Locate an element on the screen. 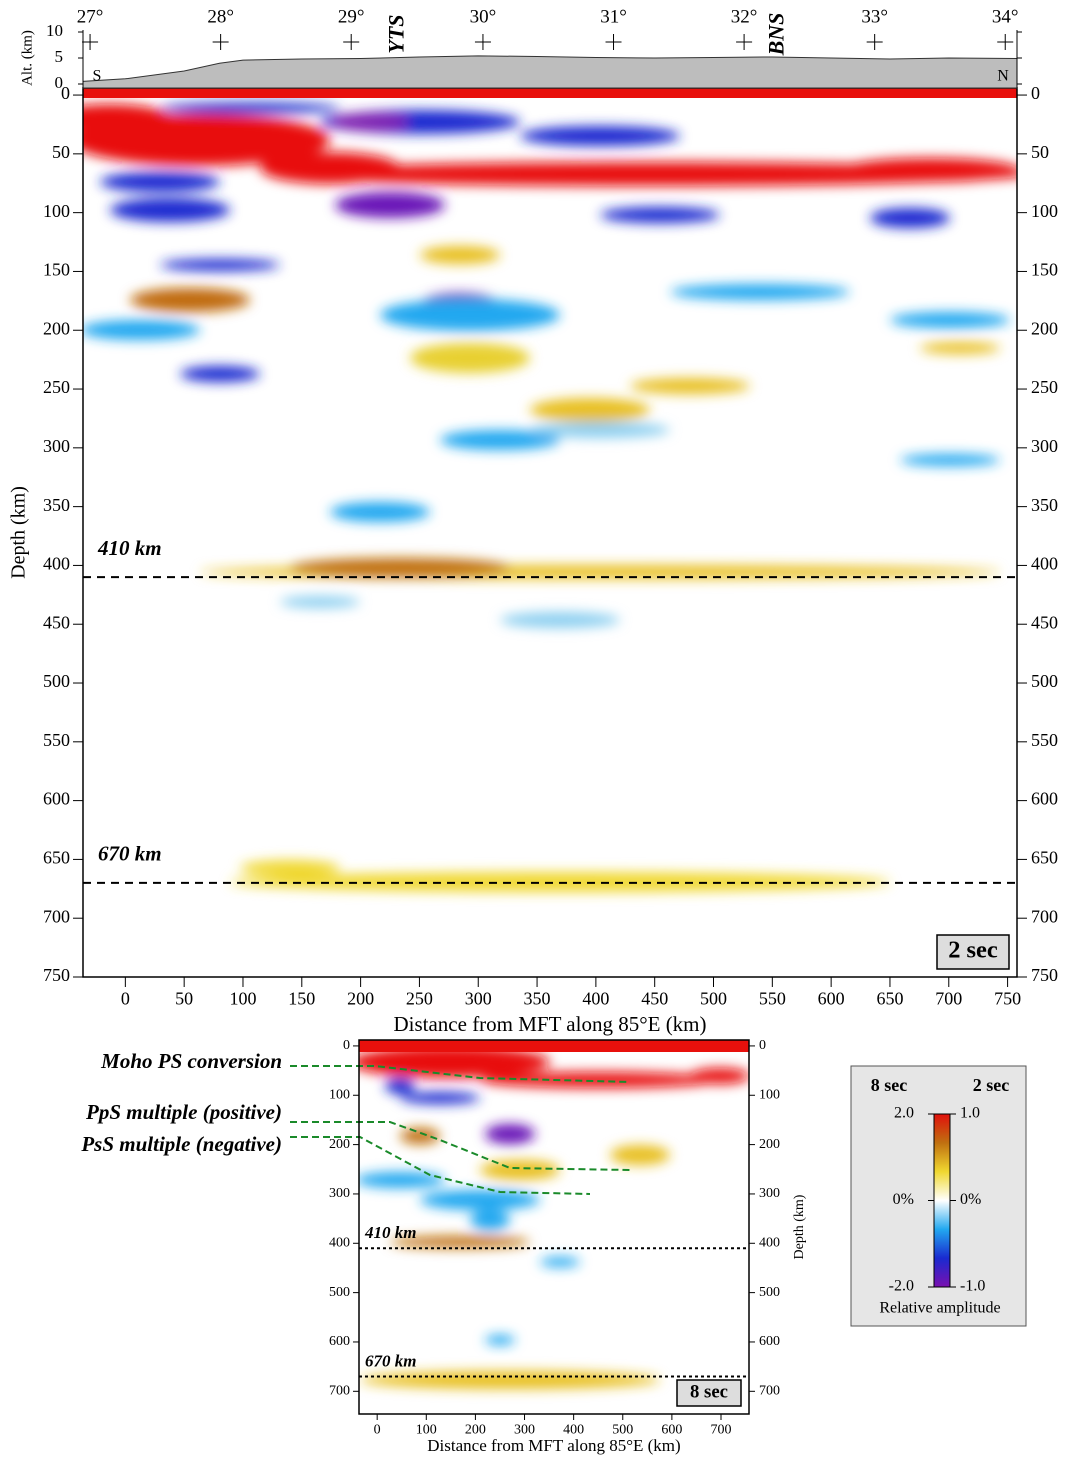 This screenshot has height=1462, width=1072. callout: PpS multiple (positive) is located at coordinates (183, 1112).